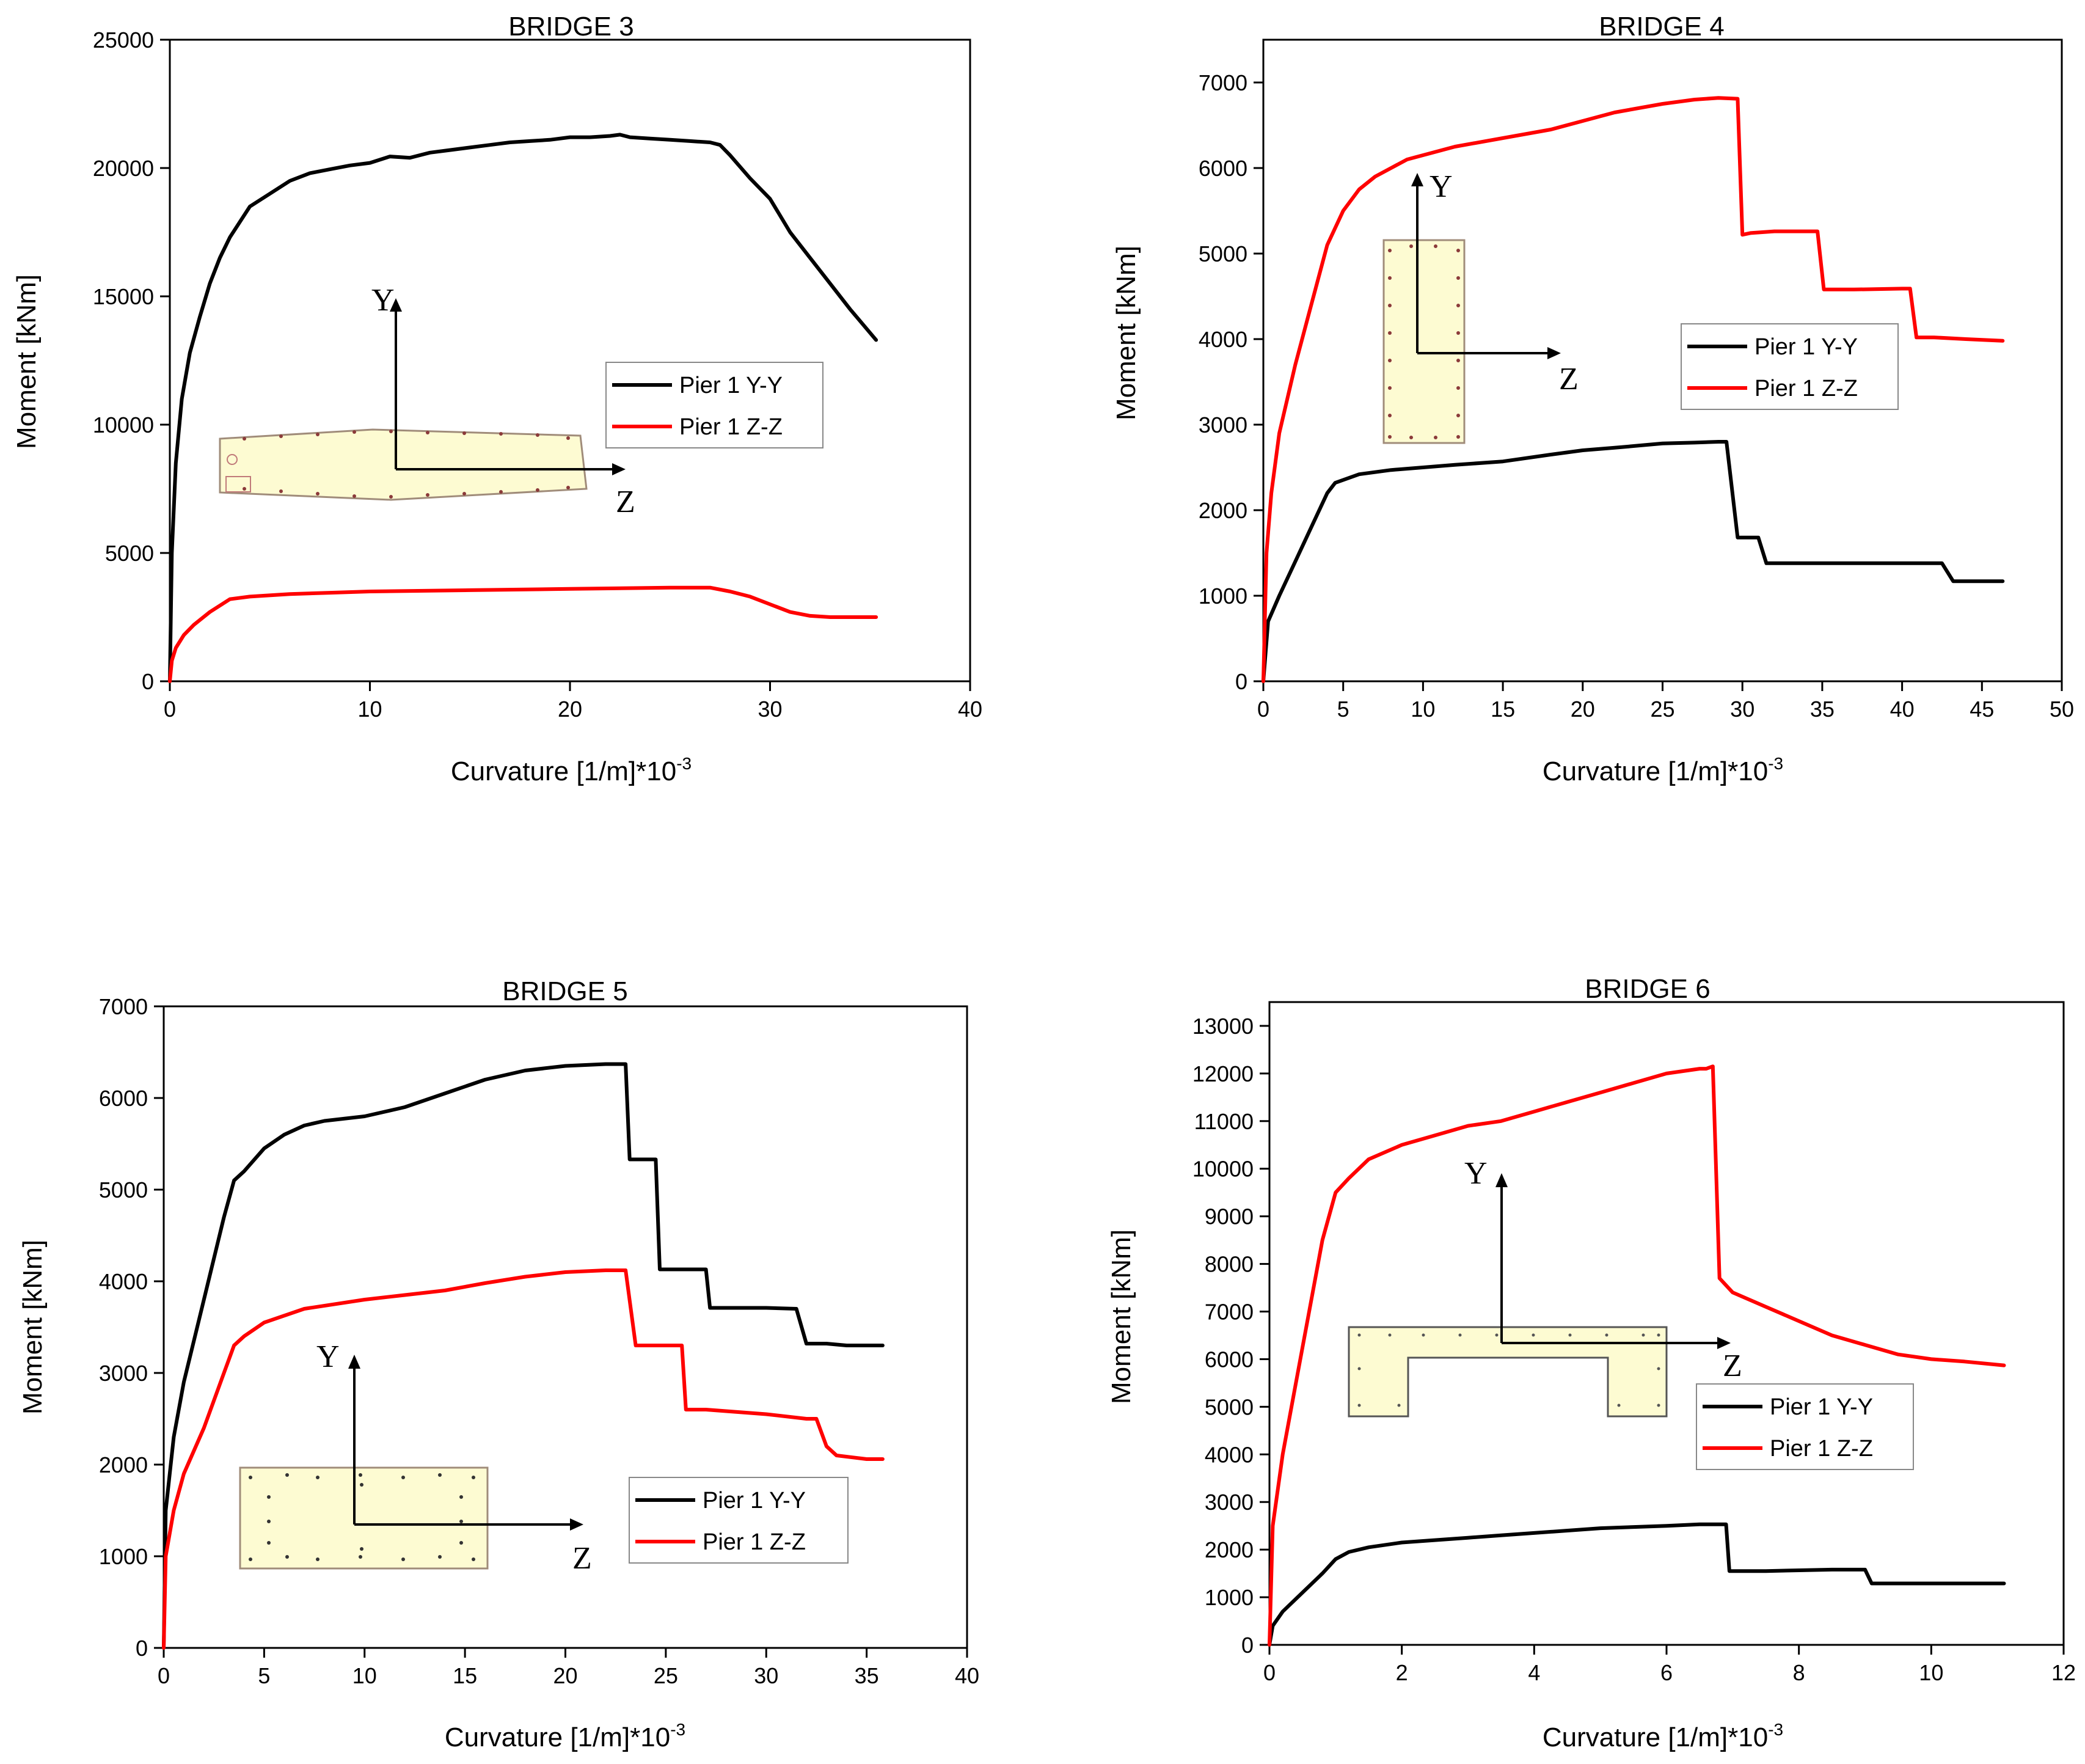 This screenshot has height=1764, width=2085. I want to click on y-tick-label: 10000, so click(1223, 1169).